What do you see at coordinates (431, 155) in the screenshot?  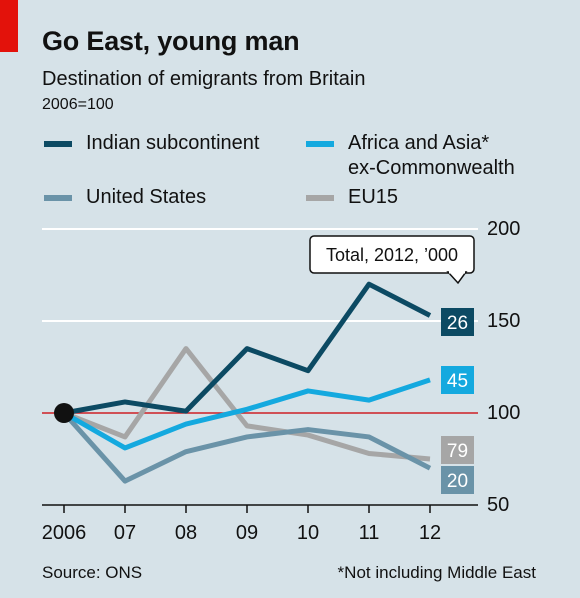 I see `legend-label-africa-asia: Africa and Asia* ex-Commonwealth` at bounding box center [431, 155].